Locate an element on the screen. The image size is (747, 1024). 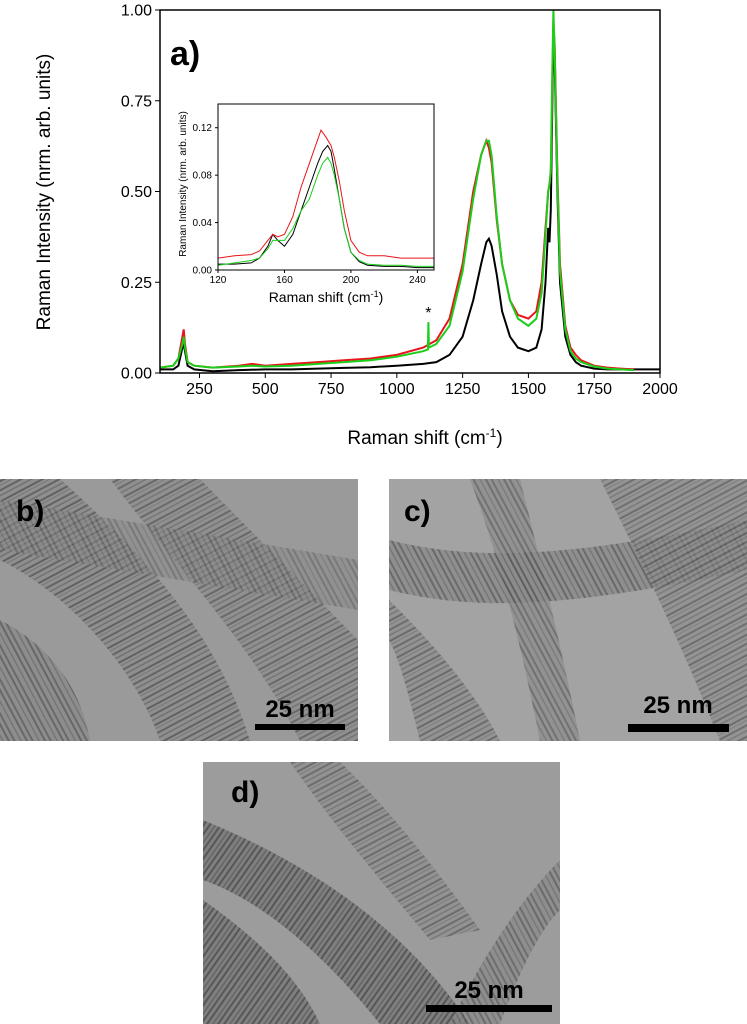
inset-y-axis-title: Raman Intensity (nrm. arb. units) is located at coordinates (183, 184).